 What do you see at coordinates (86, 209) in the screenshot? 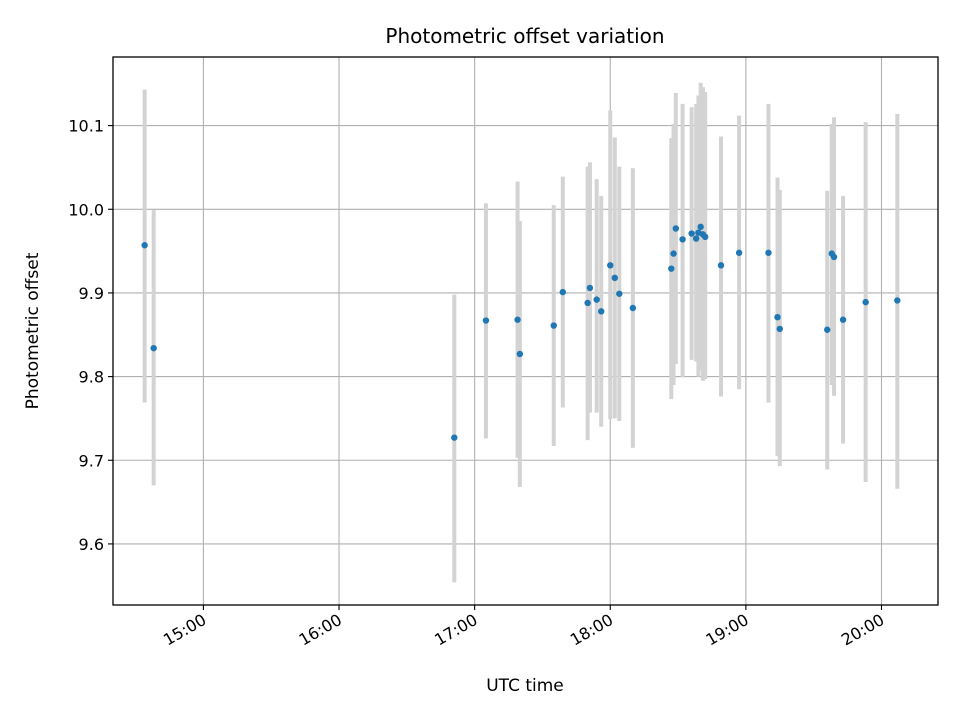
I see `y-tick-label: 10.0` at bounding box center [86, 209].